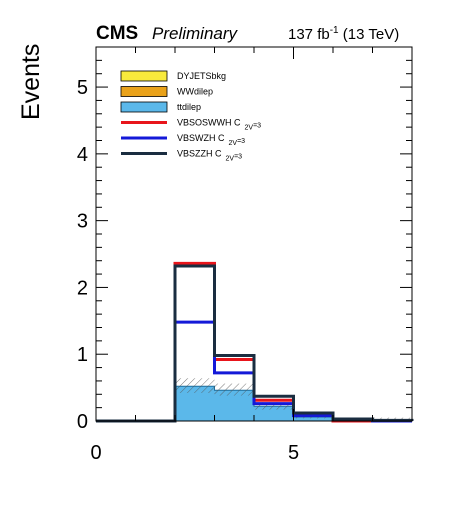  What do you see at coordinates (82, 422) in the screenshot?
I see `y-tick-label: 0` at bounding box center [82, 422].